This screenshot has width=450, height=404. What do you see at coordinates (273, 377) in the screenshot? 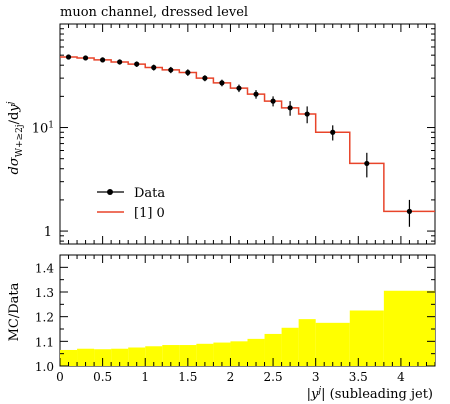
I see `x-tick-label: 2.5` at bounding box center [273, 377].